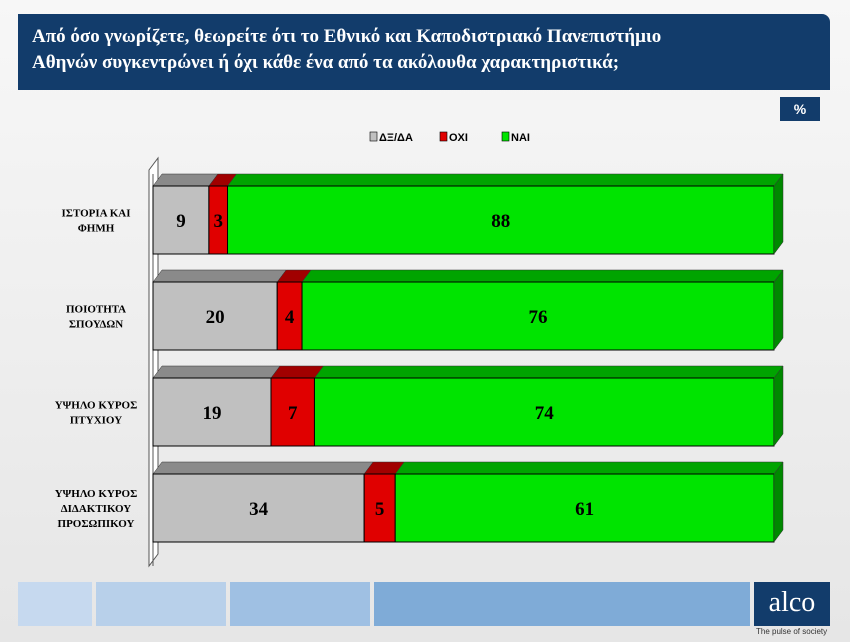 The width and height of the screenshot is (850, 642). I want to click on category-label-3-0: ΥΨΗΛΟ ΚΥΡΟΣ, so click(96, 494).